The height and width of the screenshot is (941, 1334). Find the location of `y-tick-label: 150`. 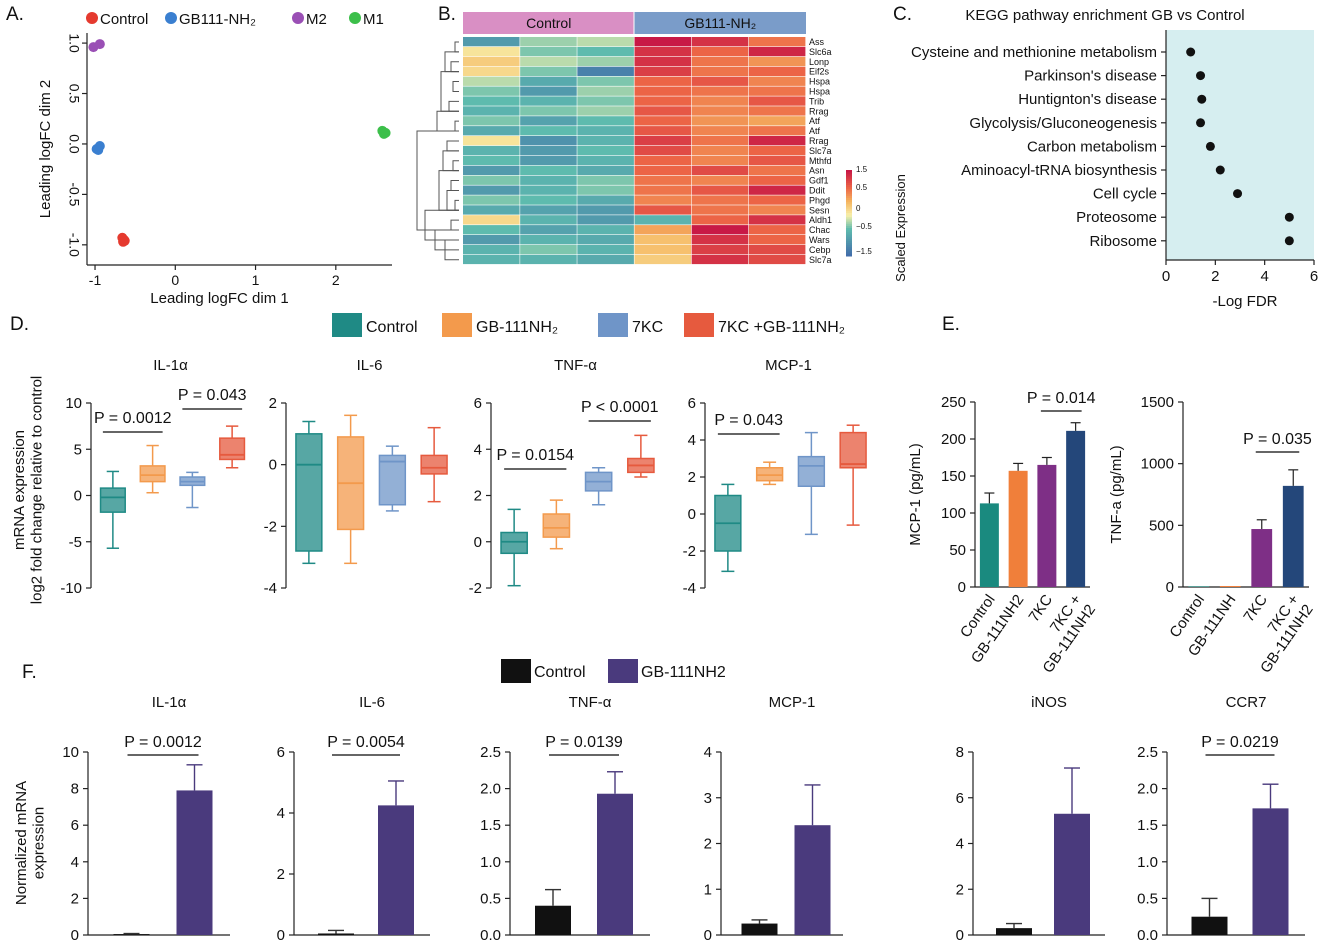

y-tick-label: 150 is located at coordinates (953, 476).